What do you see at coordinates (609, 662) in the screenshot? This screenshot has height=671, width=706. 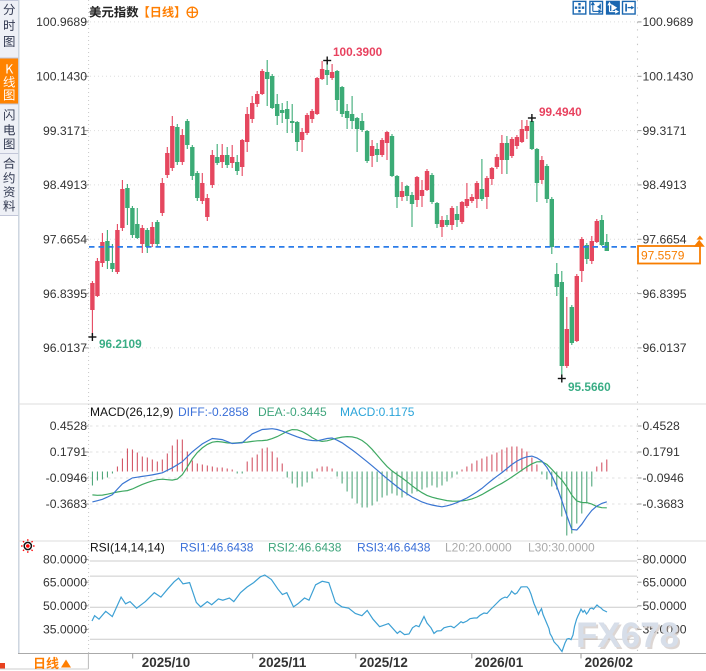 I see `svg-text: 2026/02` at bounding box center [609, 662].